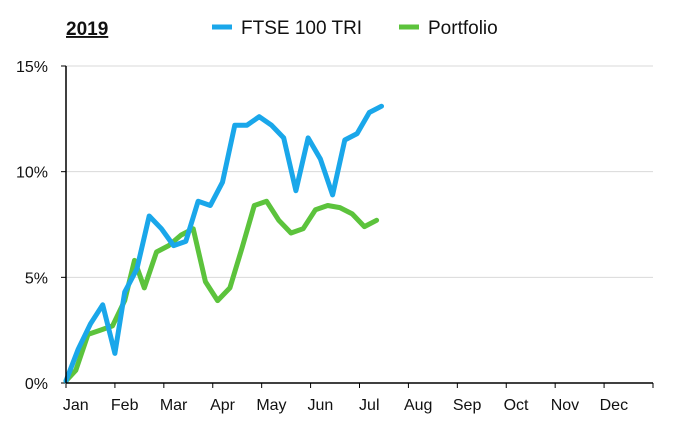 This screenshot has width=678, height=429. What do you see at coordinates (41, 226) in the screenshot?
I see `y-axis-ticks: 0% 5% 10% 15%` at bounding box center [41, 226].